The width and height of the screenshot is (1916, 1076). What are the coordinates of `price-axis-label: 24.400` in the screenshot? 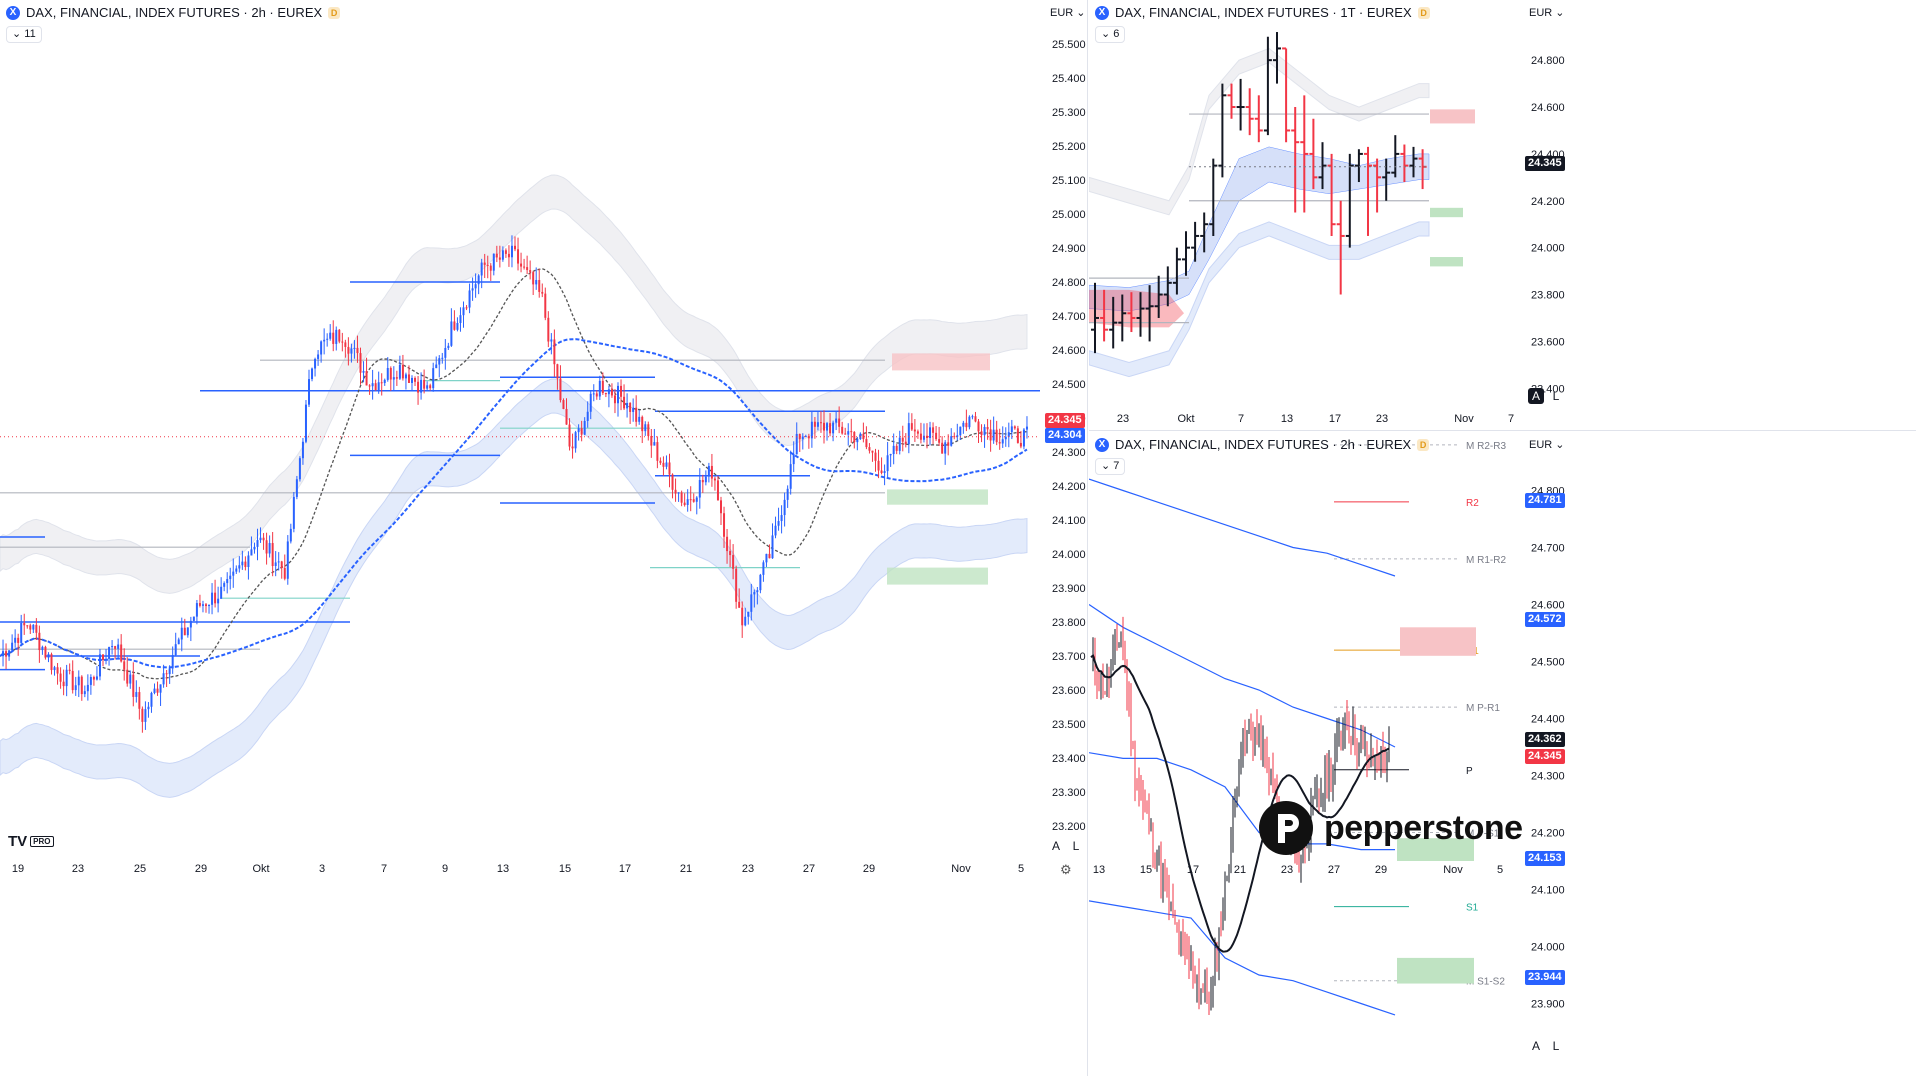 It's located at (1548, 720).